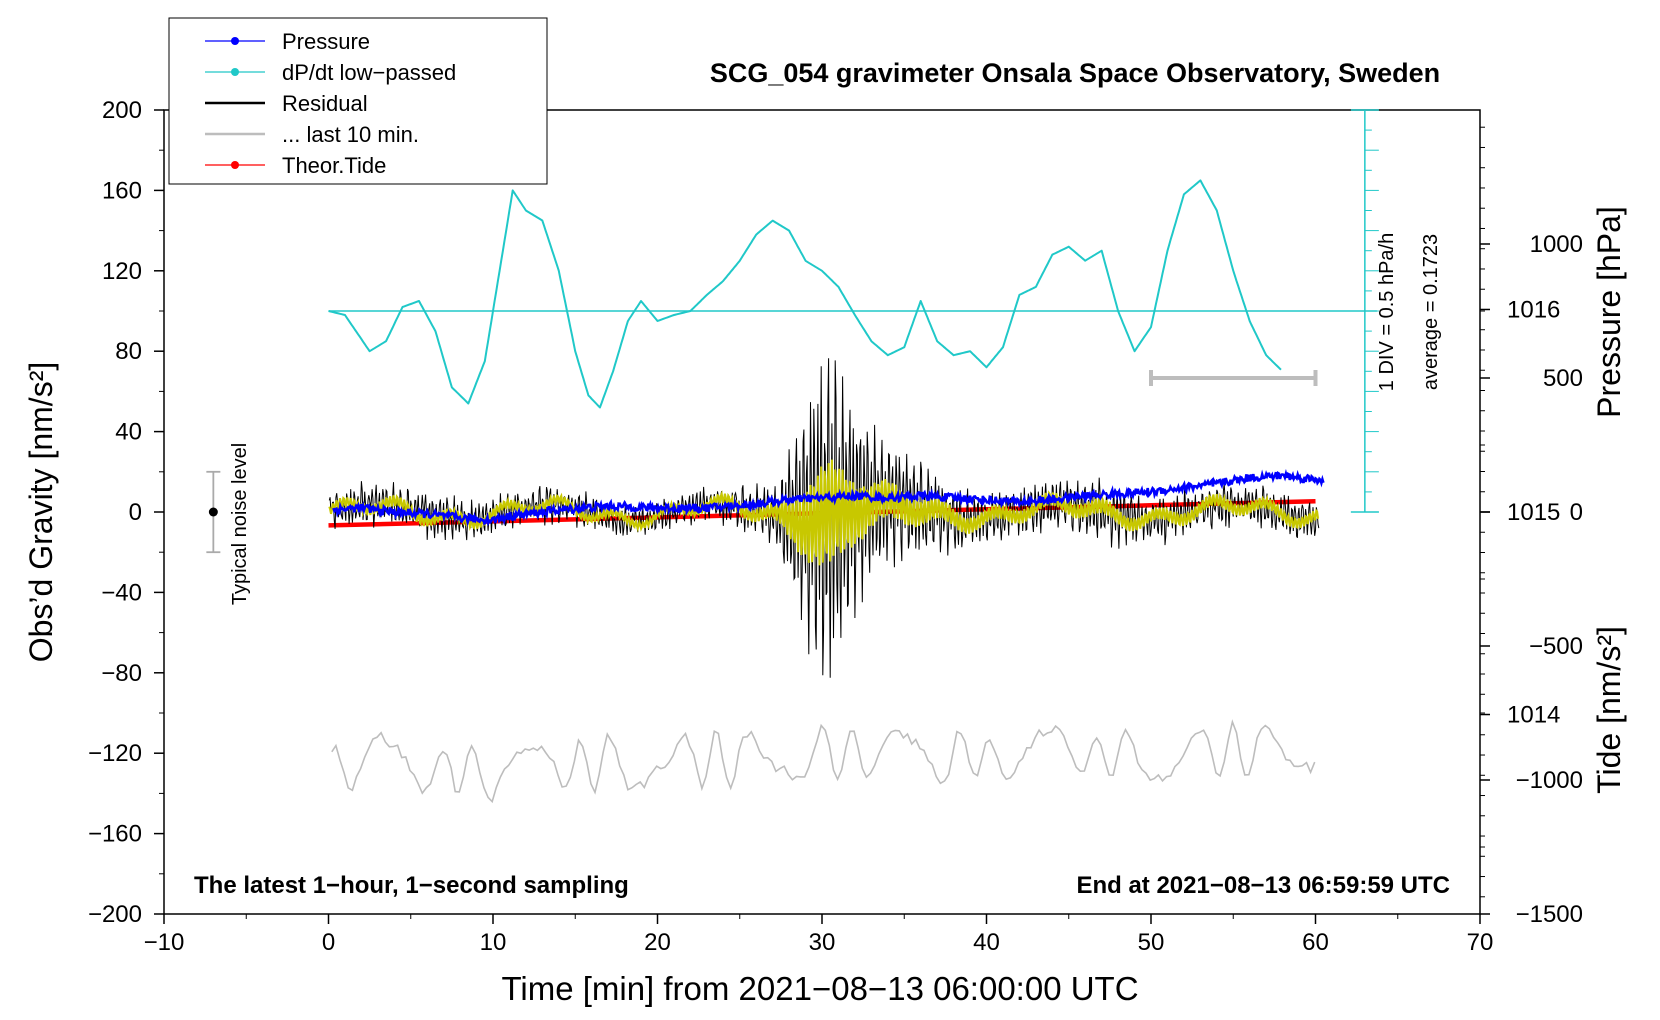  I want to click on tide-tick-label: −1000, so click(1549, 780).